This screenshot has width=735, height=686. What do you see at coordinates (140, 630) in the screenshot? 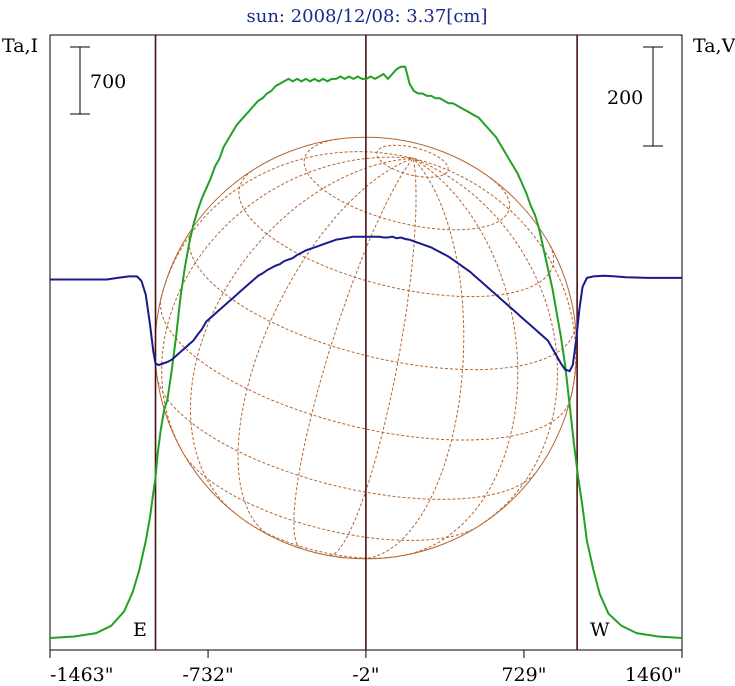
I see `east-label: E` at bounding box center [140, 630].